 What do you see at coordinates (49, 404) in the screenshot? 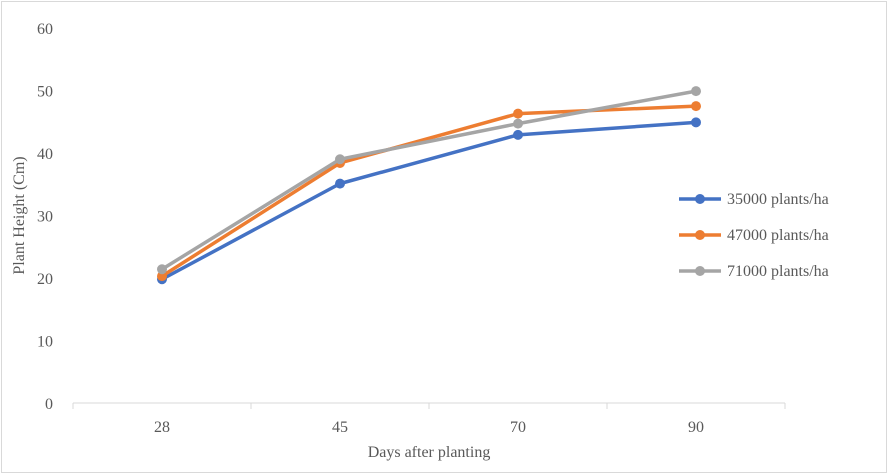
I see `y-tick-label: 0` at bounding box center [49, 404].